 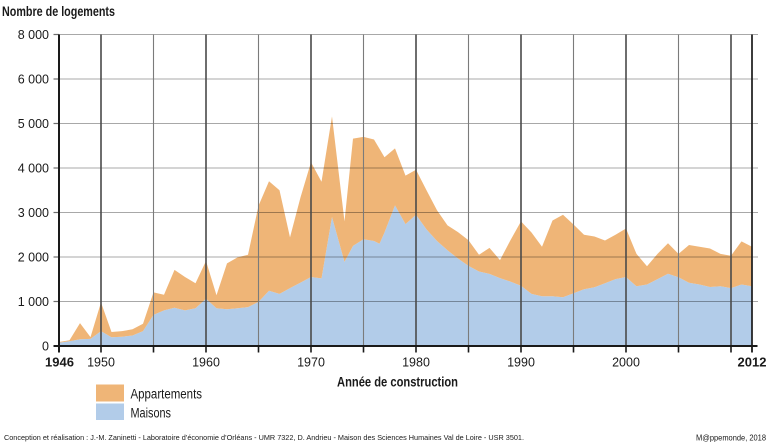 What do you see at coordinates (167, 393) in the screenshot?
I see `svg-text: Appartements` at bounding box center [167, 393].